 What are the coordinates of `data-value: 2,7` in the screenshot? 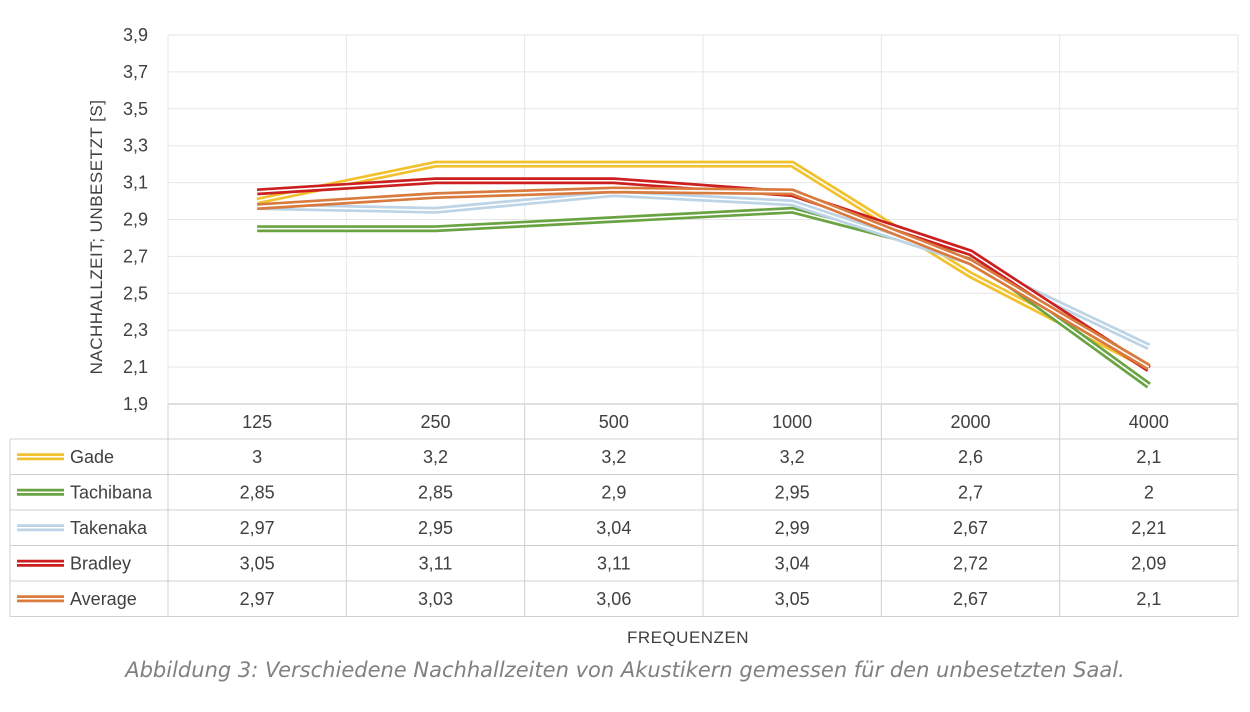 It's located at (970, 492).